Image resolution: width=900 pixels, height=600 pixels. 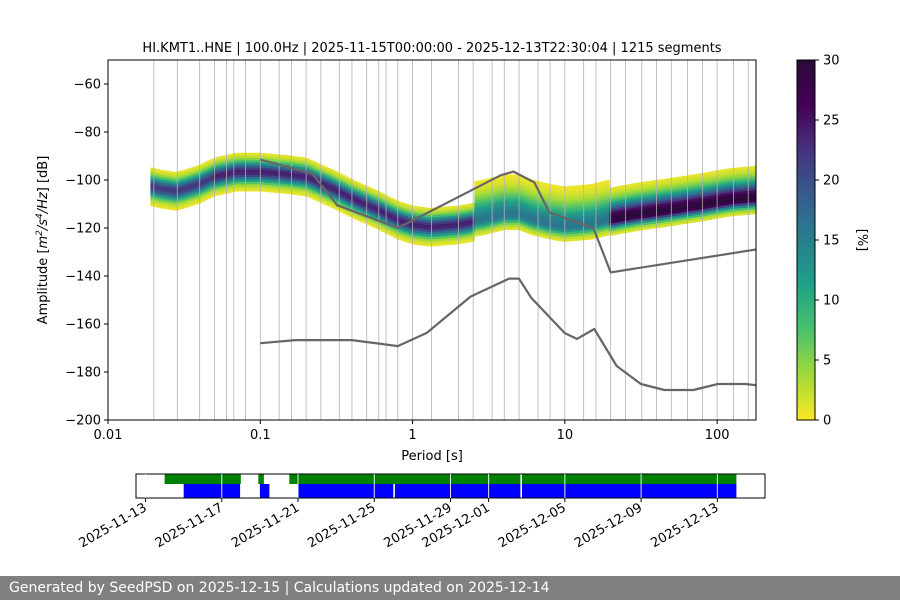 I want to click on y-tick-label: −80, so click(x=87, y=133).